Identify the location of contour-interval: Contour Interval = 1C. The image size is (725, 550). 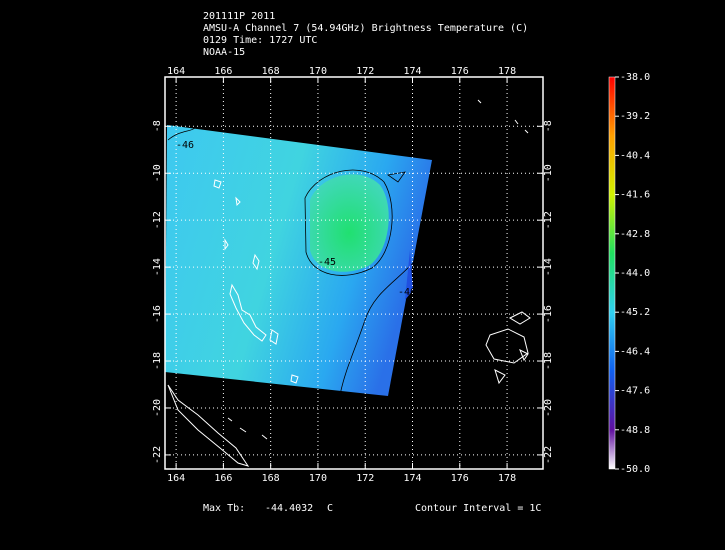
(478, 508).